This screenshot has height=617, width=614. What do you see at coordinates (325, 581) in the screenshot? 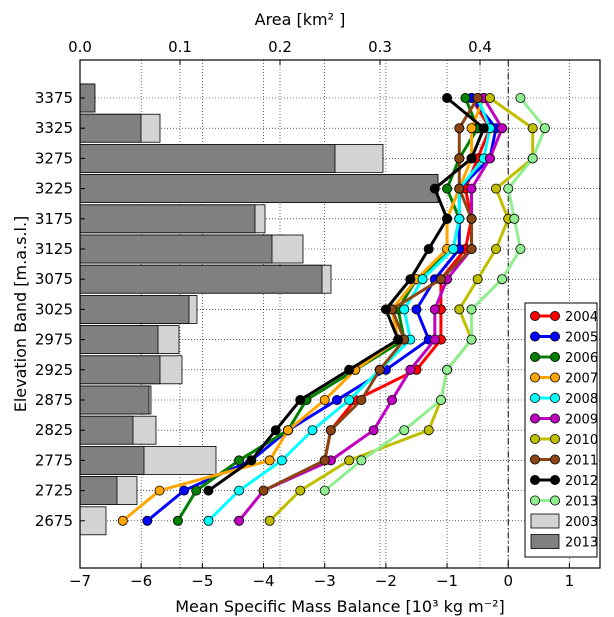
I see `x-tick-label: −3` at bounding box center [325, 581].